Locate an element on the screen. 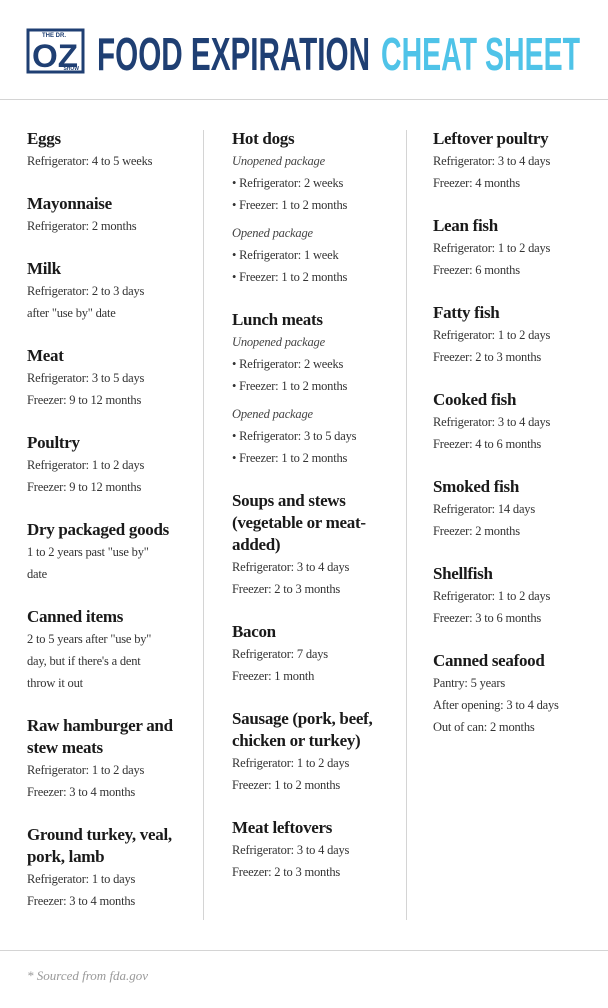 Image resolution: width=608 pixels, height=1008 pixels. food-name: Smoked fish is located at coordinates (476, 486).